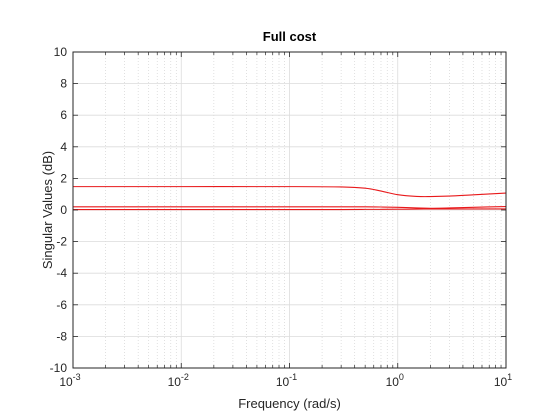 This screenshot has width=560, height=412. What do you see at coordinates (503, 380) in the screenshot?
I see `x-tick-label: 10¹` at bounding box center [503, 380].